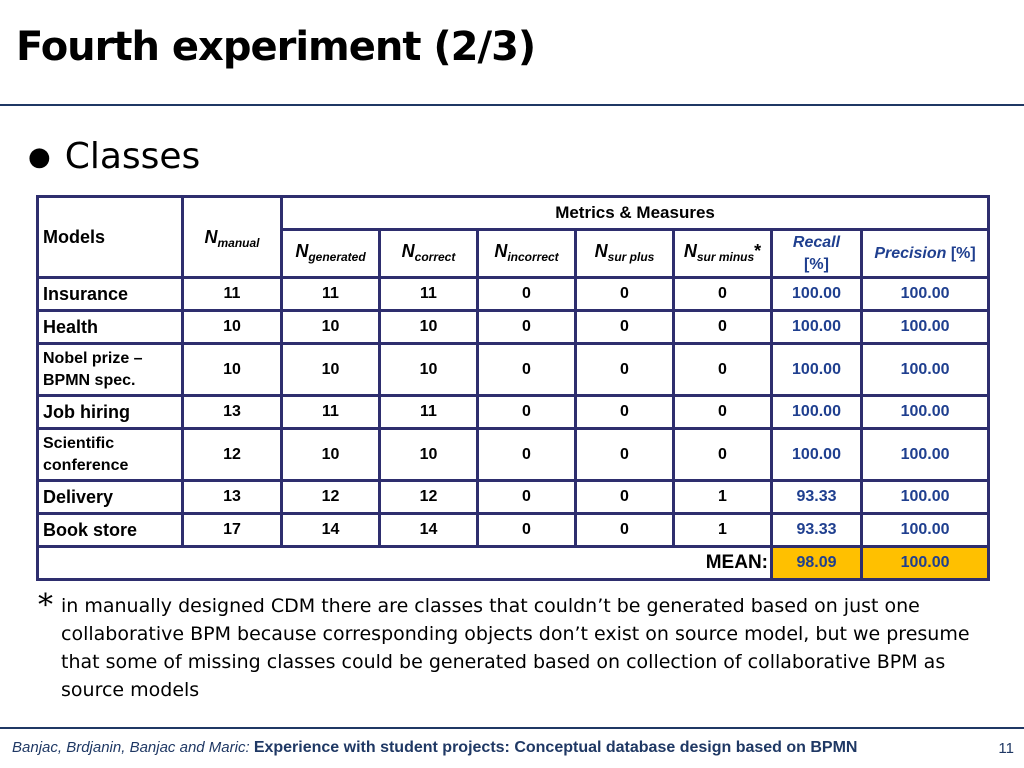  I want to click on header-n-sur-minus: Nsur minus*, so click(722, 253).